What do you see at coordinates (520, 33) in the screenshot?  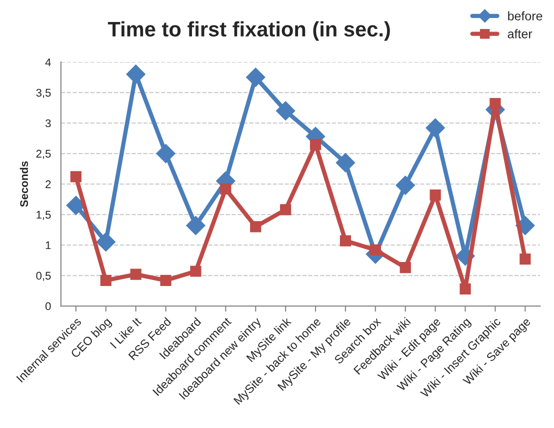 I see `legend-label: after` at bounding box center [520, 33].